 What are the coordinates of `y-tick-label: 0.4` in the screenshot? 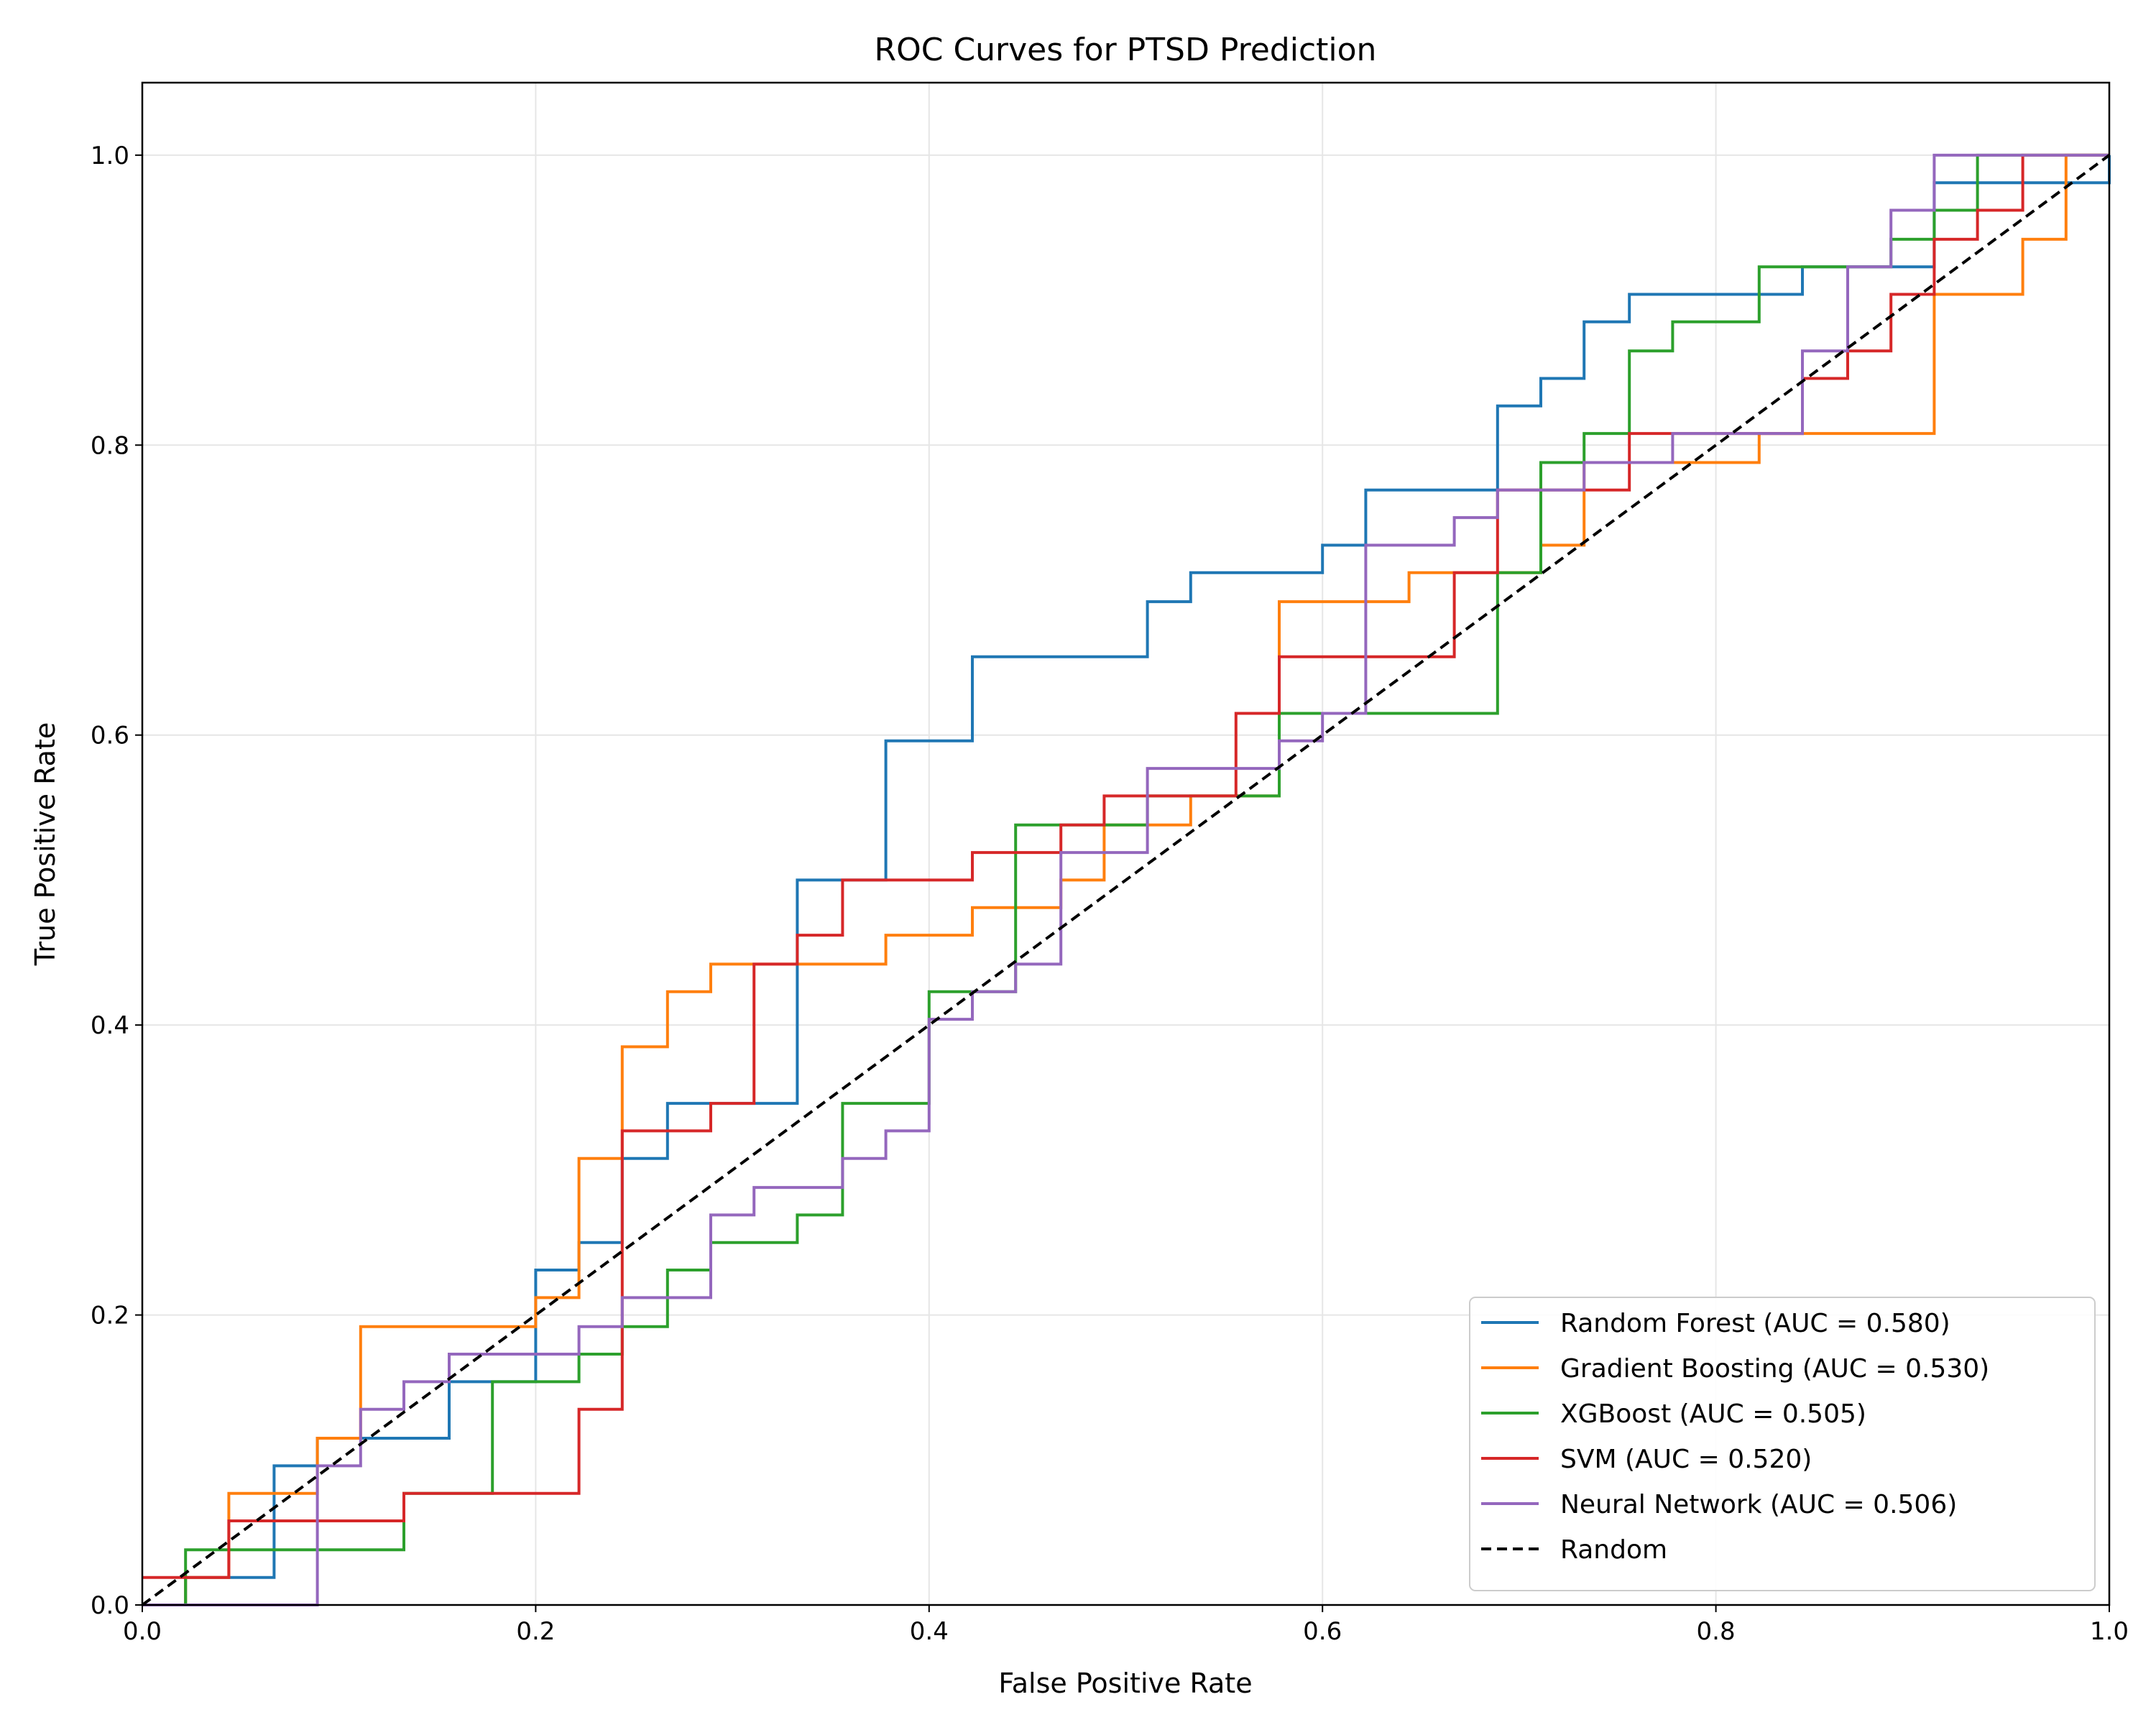 It's located at (110, 1025).